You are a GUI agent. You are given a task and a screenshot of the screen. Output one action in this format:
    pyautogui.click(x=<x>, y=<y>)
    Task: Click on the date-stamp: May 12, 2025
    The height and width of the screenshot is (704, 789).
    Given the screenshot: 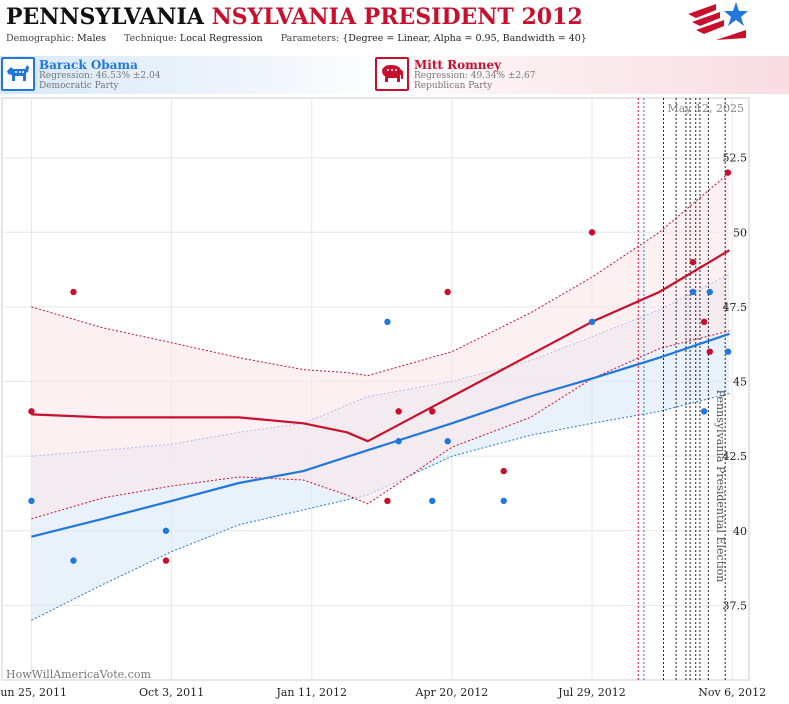 What is the action you would take?
    pyautogui.click(x=705, y=108)
    